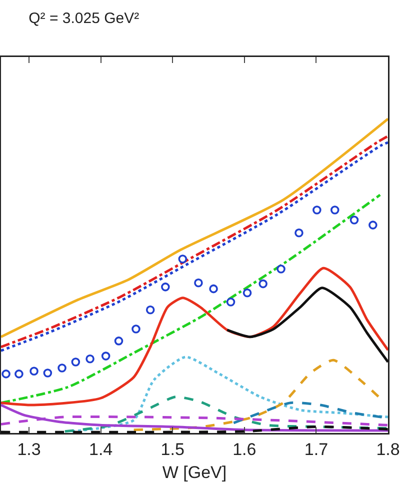  What do you see at coordinates (29, 449) in the screenshot?
I see `x-tick-label: 1.3` at bounding box center [29, 449].